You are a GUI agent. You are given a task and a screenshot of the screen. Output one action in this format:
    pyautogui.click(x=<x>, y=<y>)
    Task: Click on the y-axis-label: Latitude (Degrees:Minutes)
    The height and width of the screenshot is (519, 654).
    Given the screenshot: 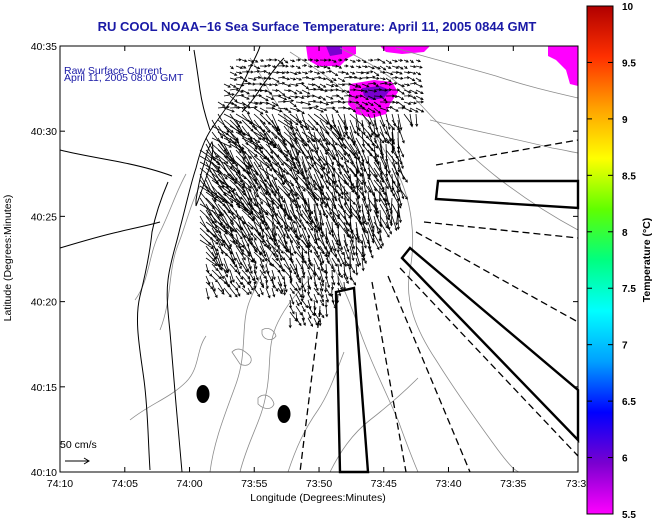 What is the action you would take?
    pyautogui.click(x=8, y=258)
    